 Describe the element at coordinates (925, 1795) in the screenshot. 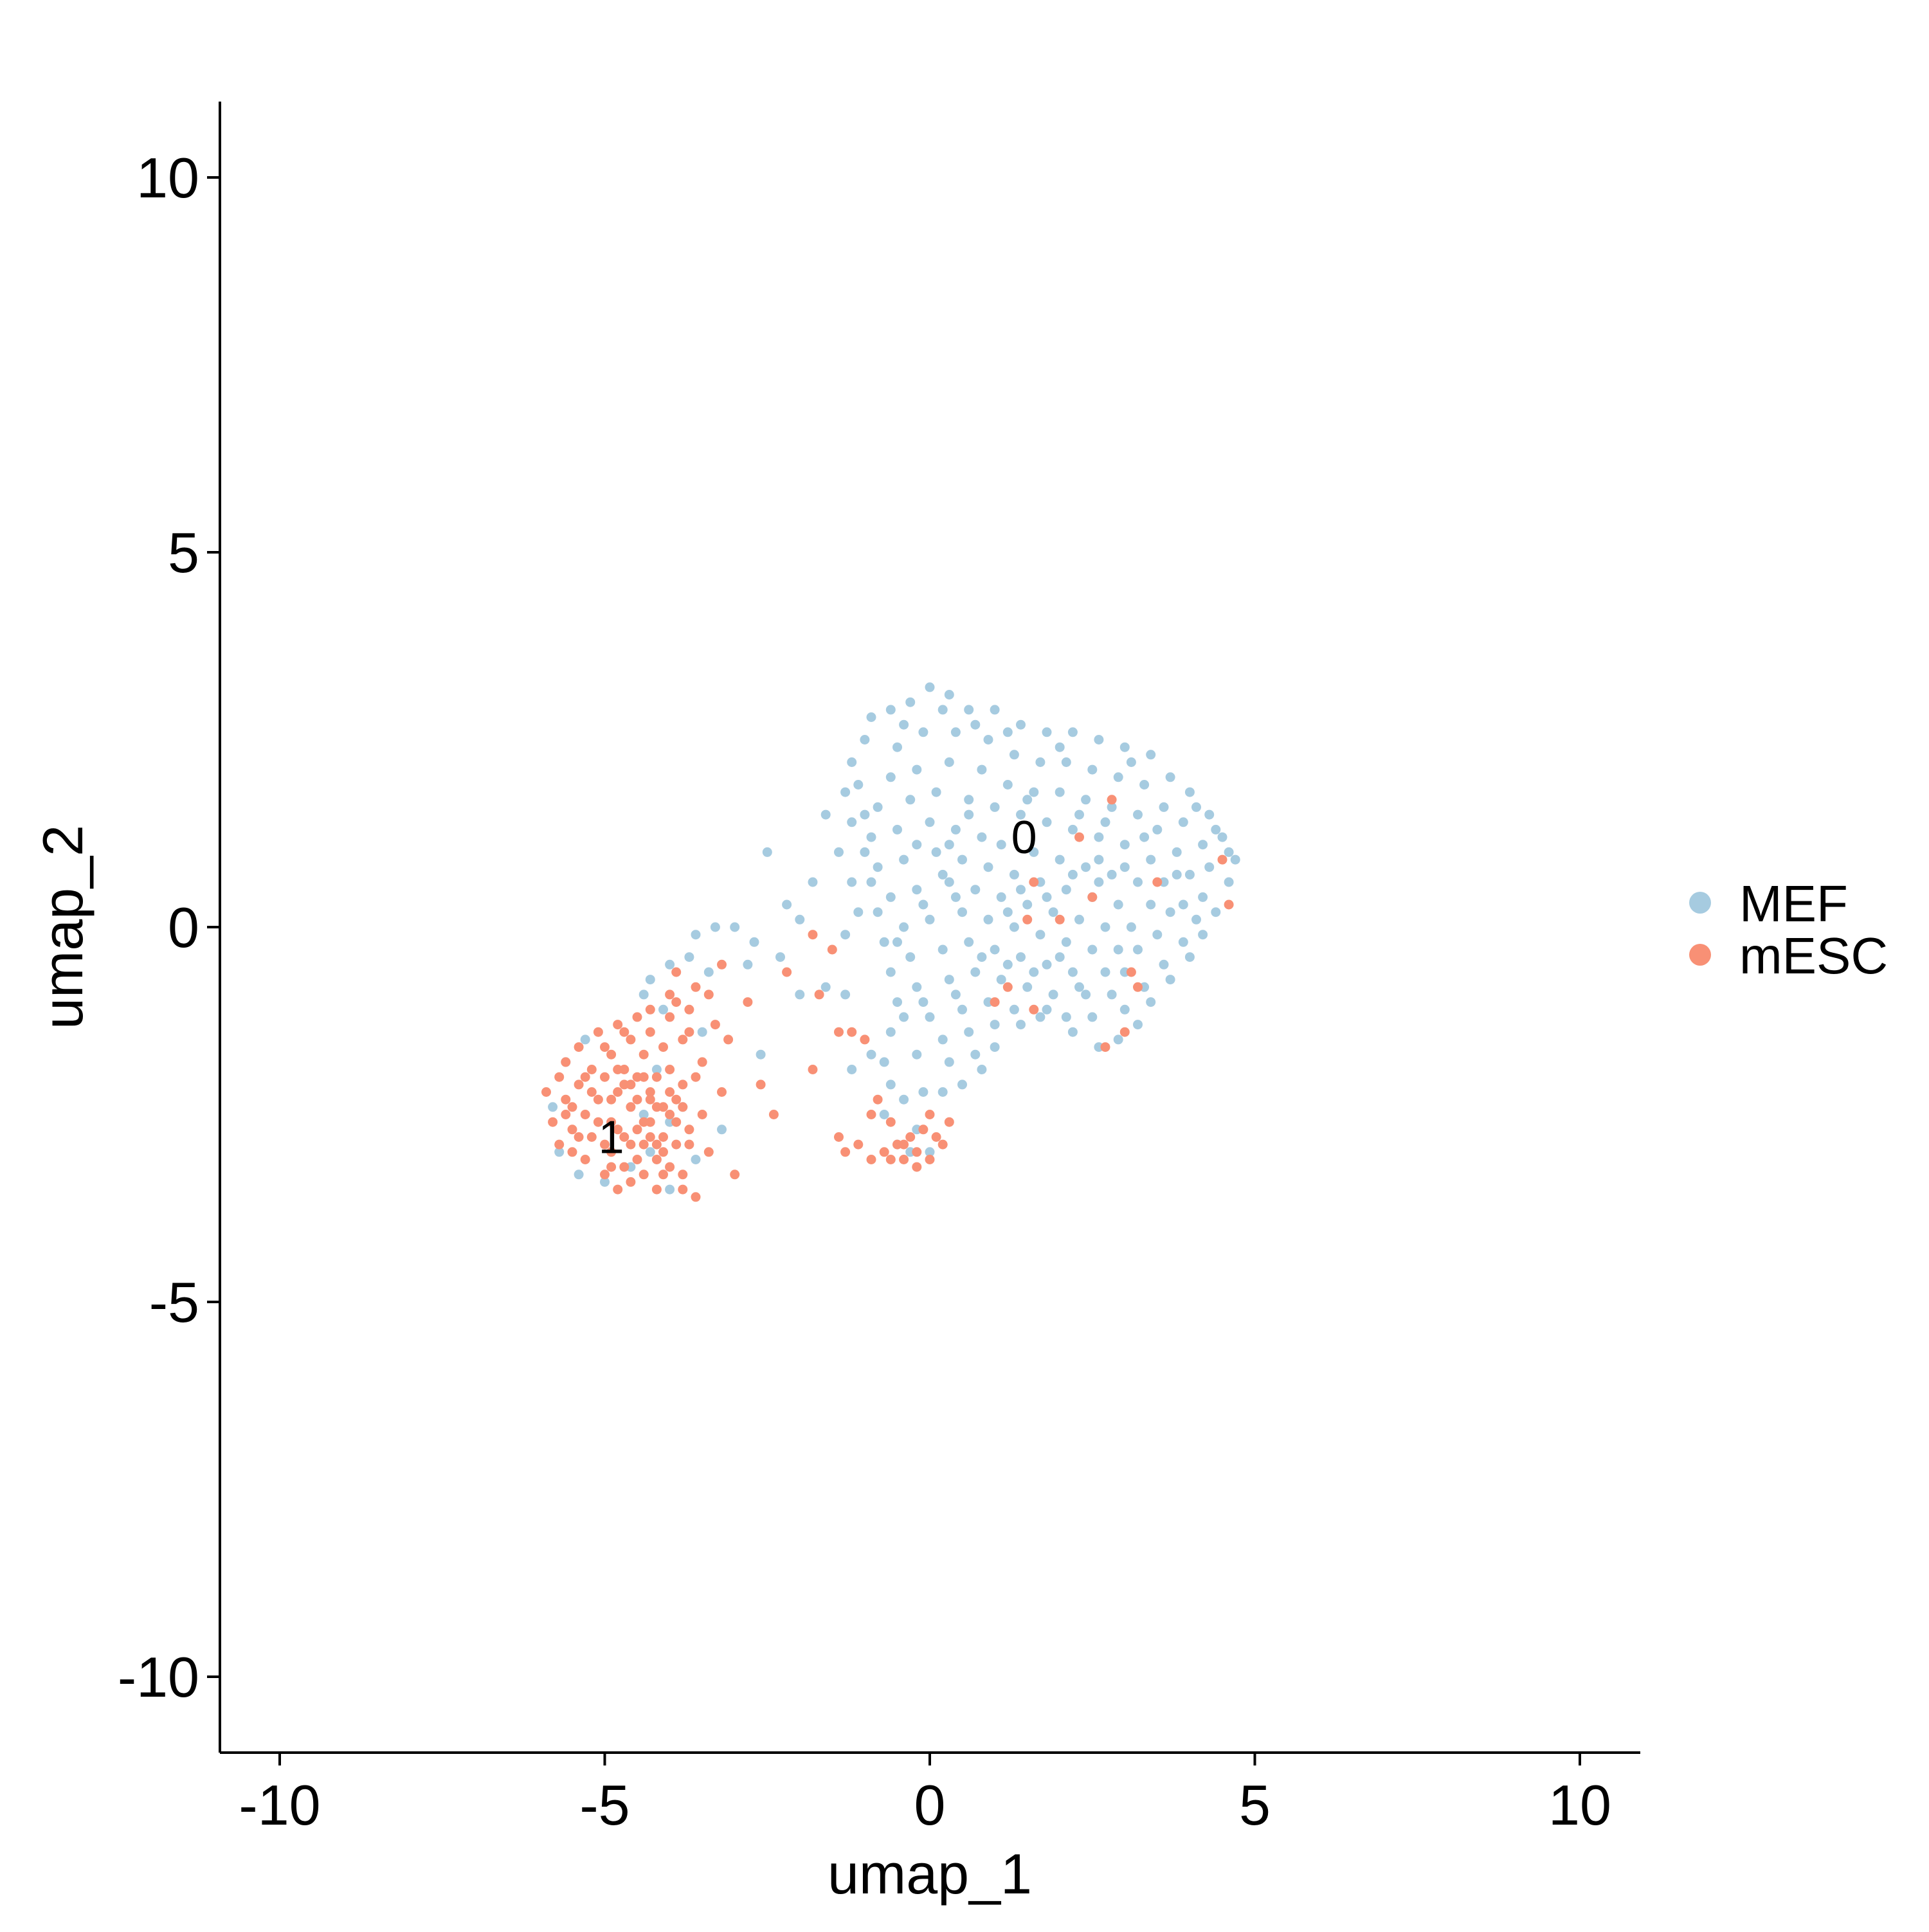

I see `x-ticks-layer: -10 -5 0 5 10` at that location.